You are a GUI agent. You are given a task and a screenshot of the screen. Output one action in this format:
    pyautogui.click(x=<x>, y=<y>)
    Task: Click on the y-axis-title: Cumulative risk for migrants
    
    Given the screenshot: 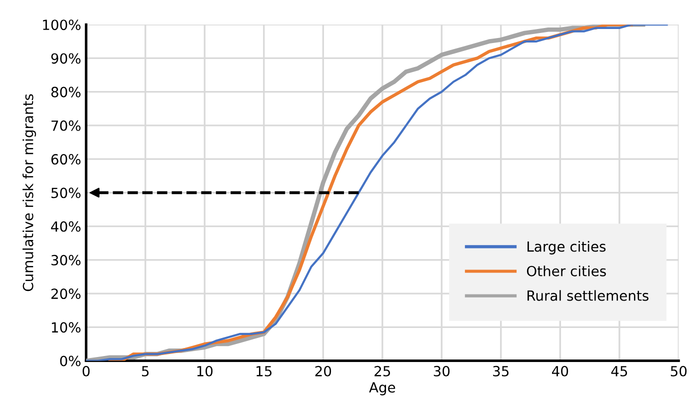 What is the action you would take?
    pyautogui.click(x=29, y=193)
    